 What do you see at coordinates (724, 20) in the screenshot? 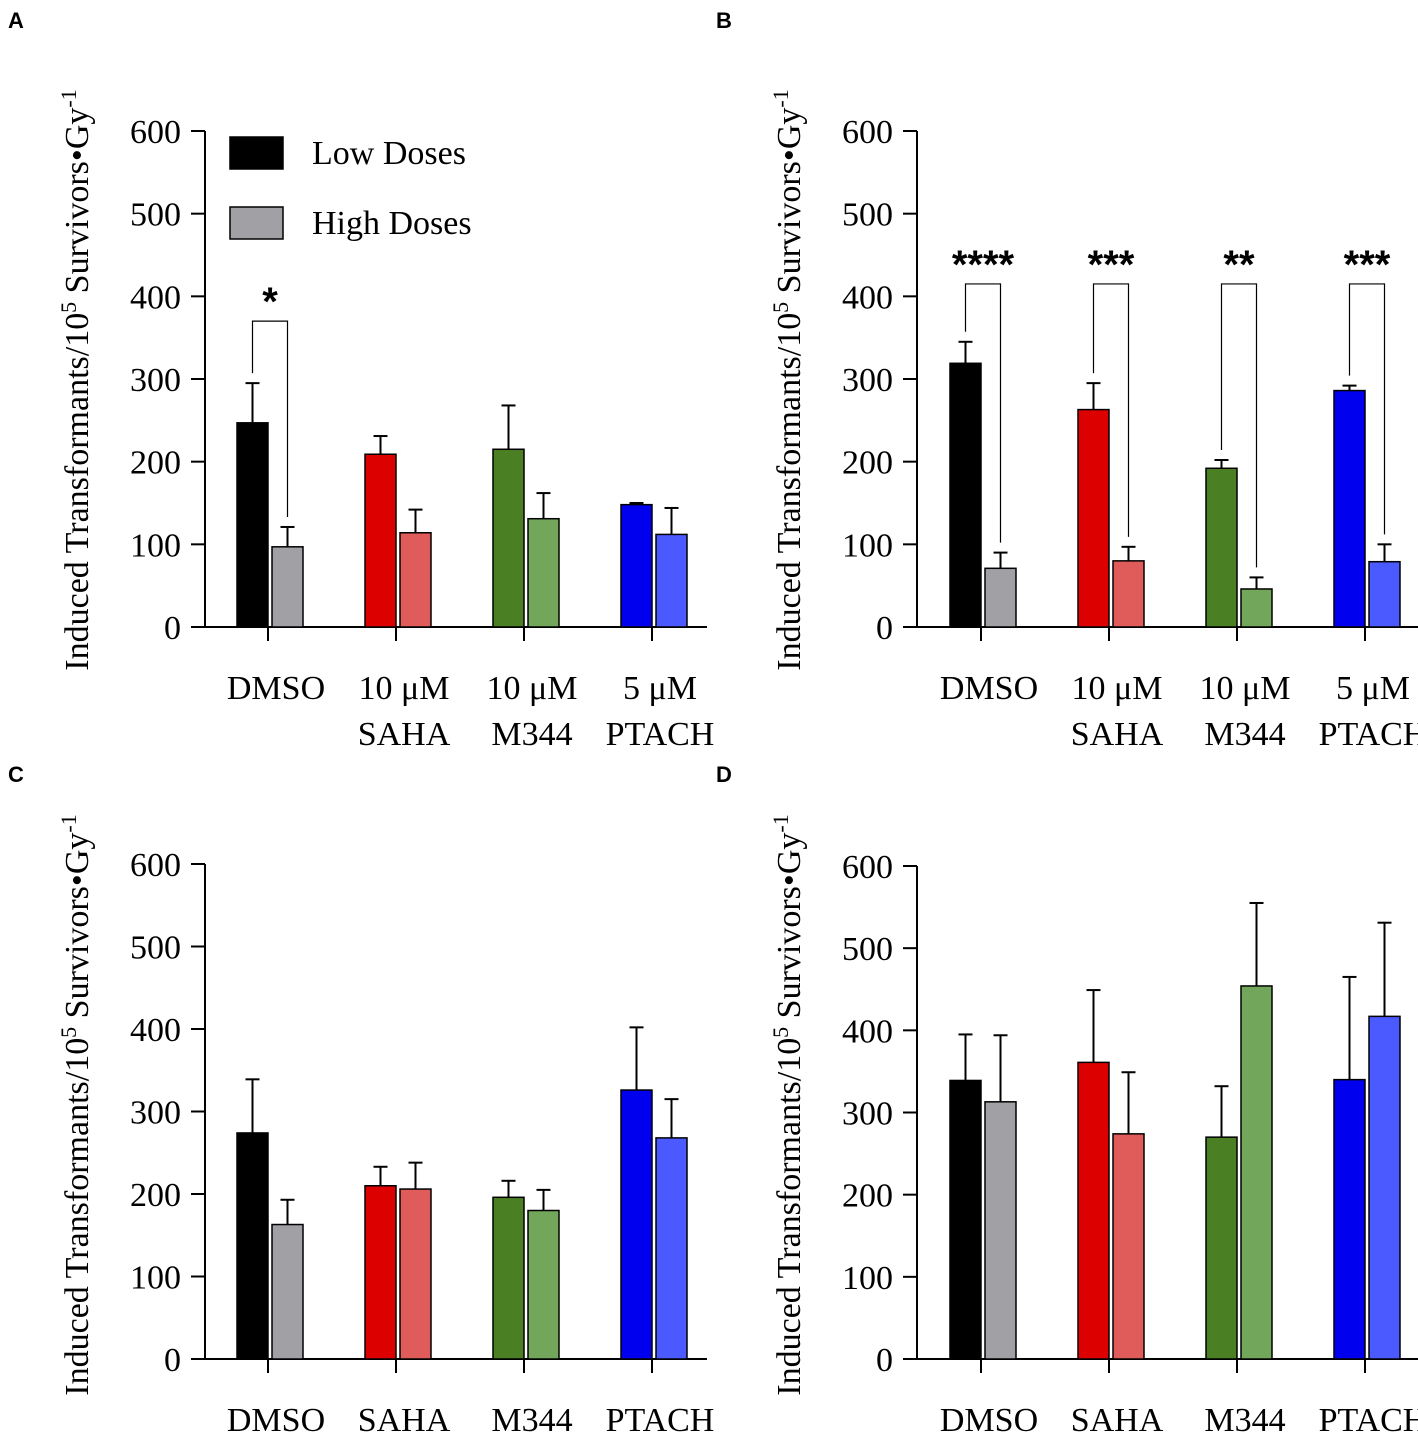
I see `panel-letter: B` at bounding box center [724, 20].